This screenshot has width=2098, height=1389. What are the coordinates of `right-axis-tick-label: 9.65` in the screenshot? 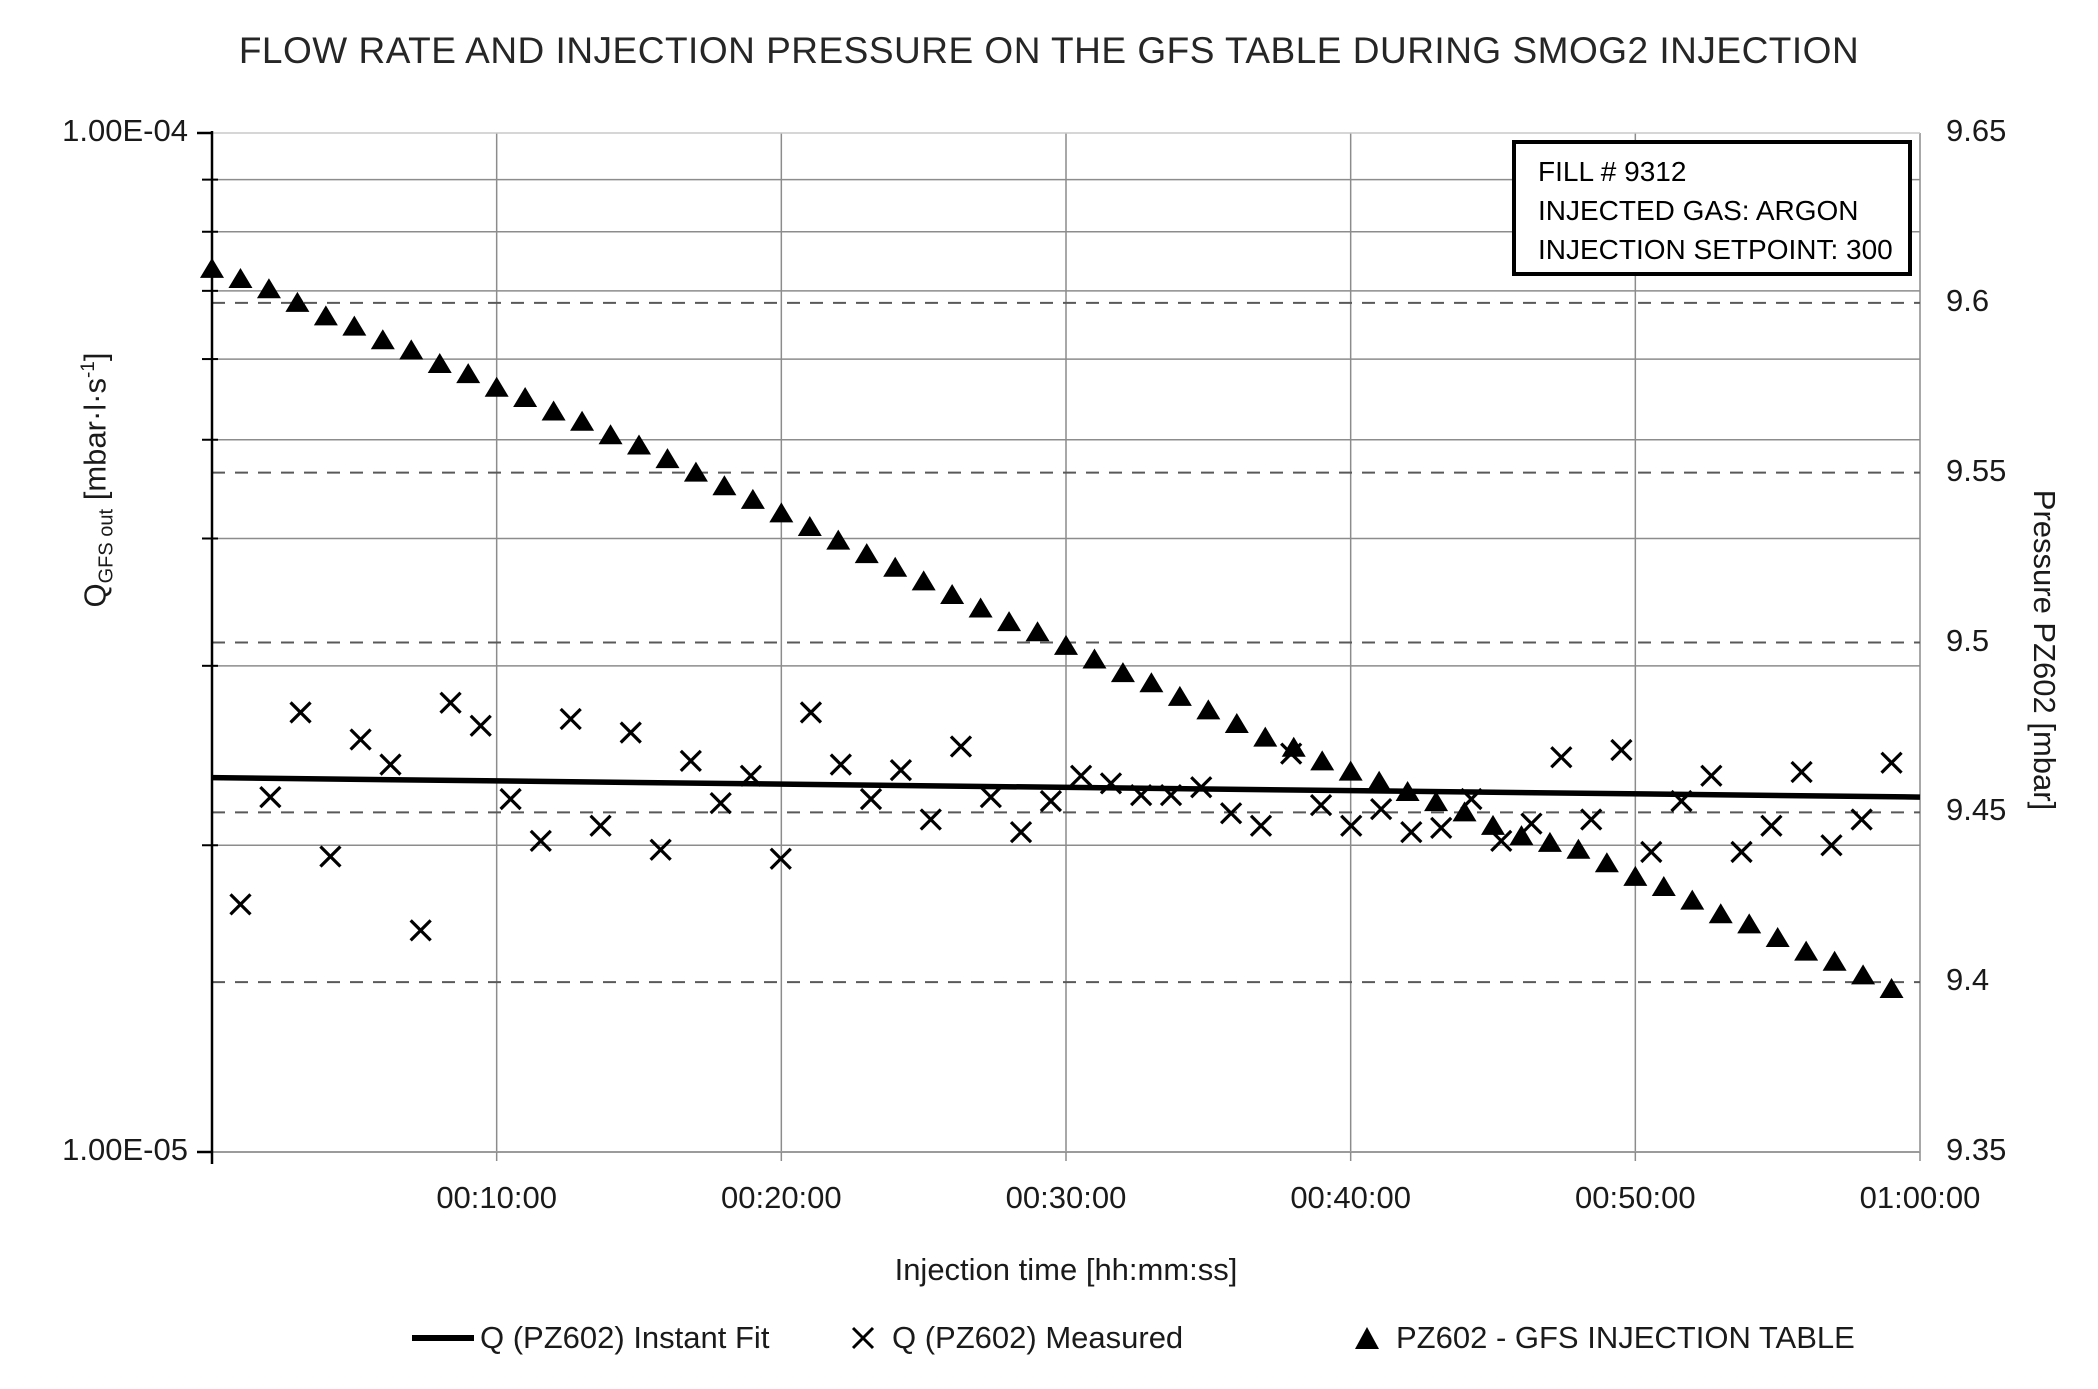 It's located at (1976, 130).